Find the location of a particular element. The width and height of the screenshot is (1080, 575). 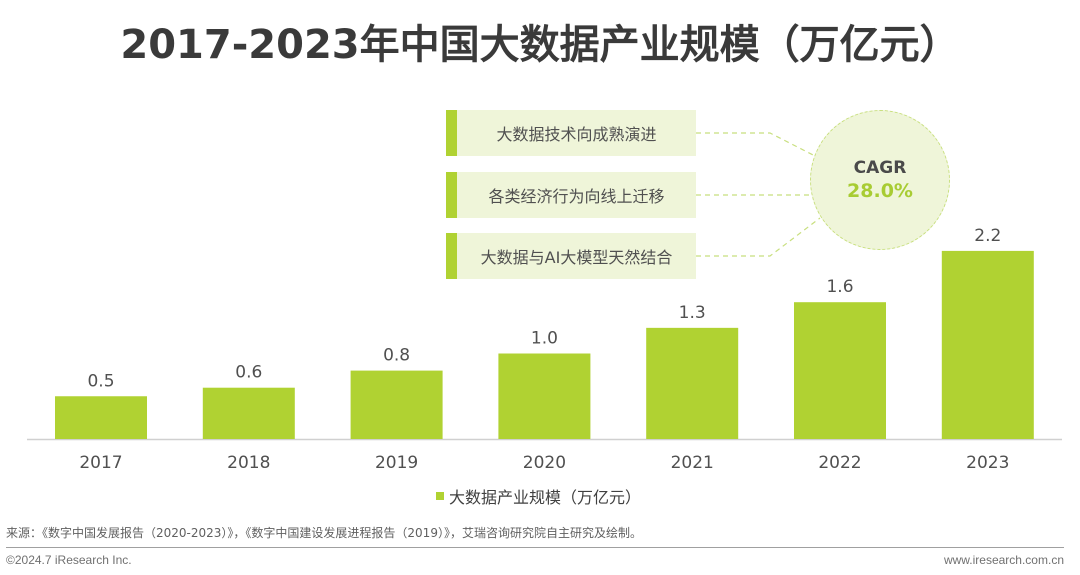

bar-2018 is located at coordinates (248, 413).